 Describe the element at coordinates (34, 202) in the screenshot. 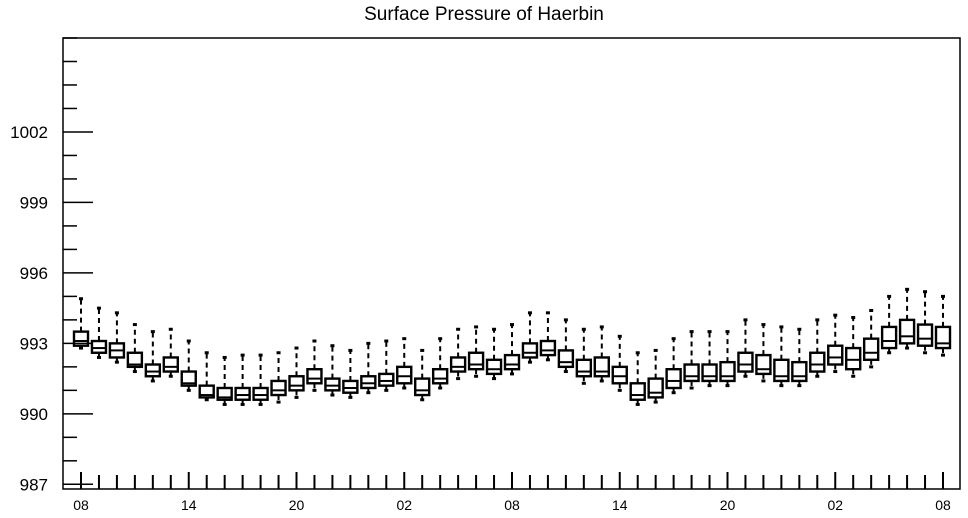

I see `y-tick-label: 999` at that location.